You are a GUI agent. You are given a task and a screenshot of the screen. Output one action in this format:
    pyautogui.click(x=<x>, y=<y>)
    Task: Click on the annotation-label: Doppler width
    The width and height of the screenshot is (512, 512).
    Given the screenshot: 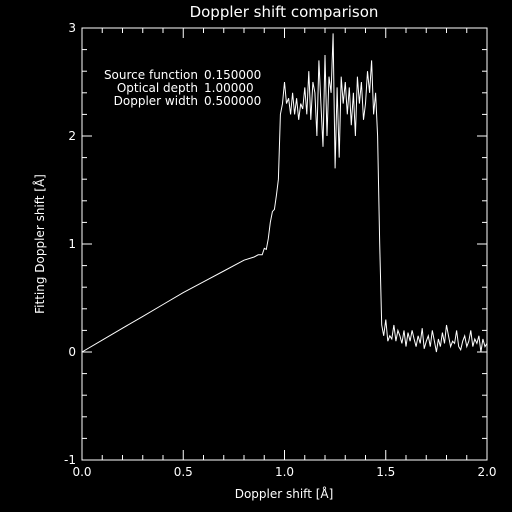 What is the action you would take?
    pyautogui.click(x=156, y=101)
    